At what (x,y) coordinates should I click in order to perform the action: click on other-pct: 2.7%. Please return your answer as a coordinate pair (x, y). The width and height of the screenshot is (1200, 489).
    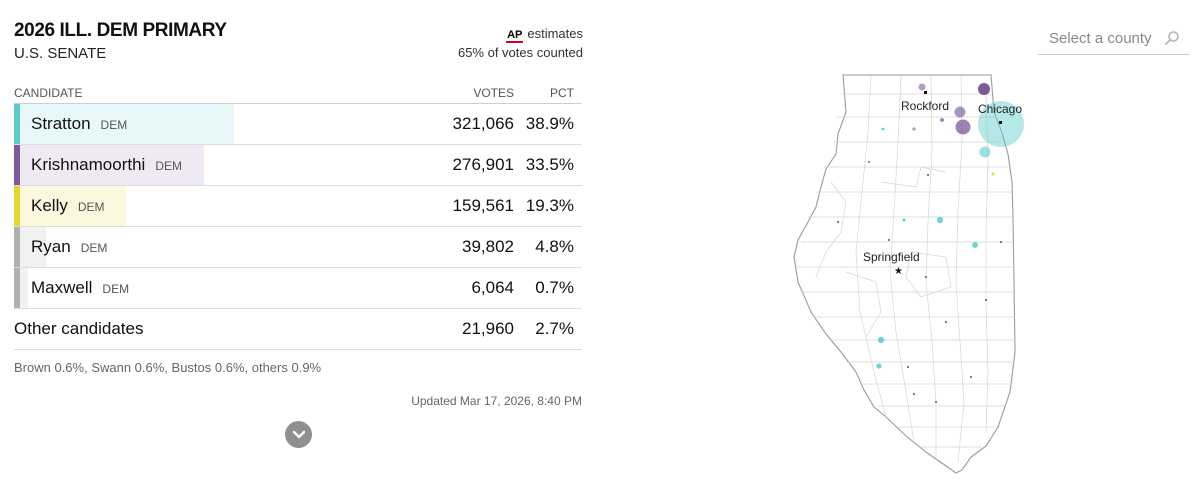
    Looking at the image, I should click on (554, 328).